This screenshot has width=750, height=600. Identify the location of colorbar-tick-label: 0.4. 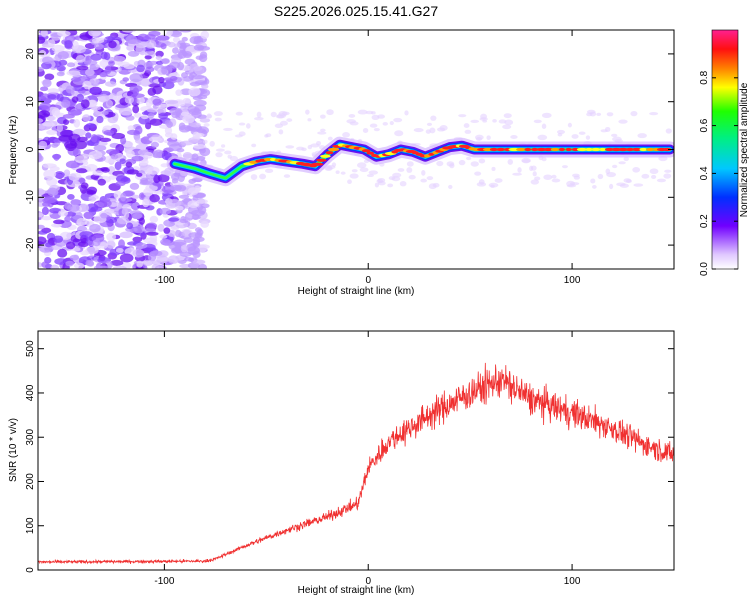
(704, 173).